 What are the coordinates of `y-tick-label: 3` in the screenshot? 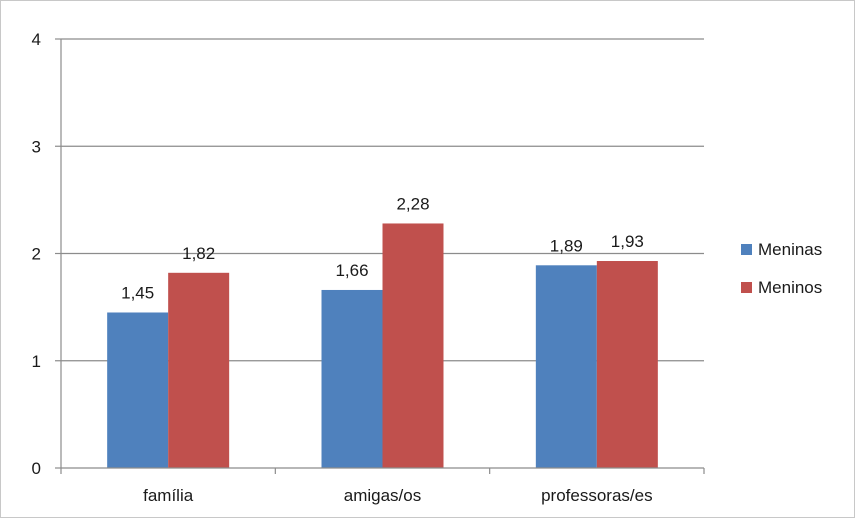 It's located at (36, 146).